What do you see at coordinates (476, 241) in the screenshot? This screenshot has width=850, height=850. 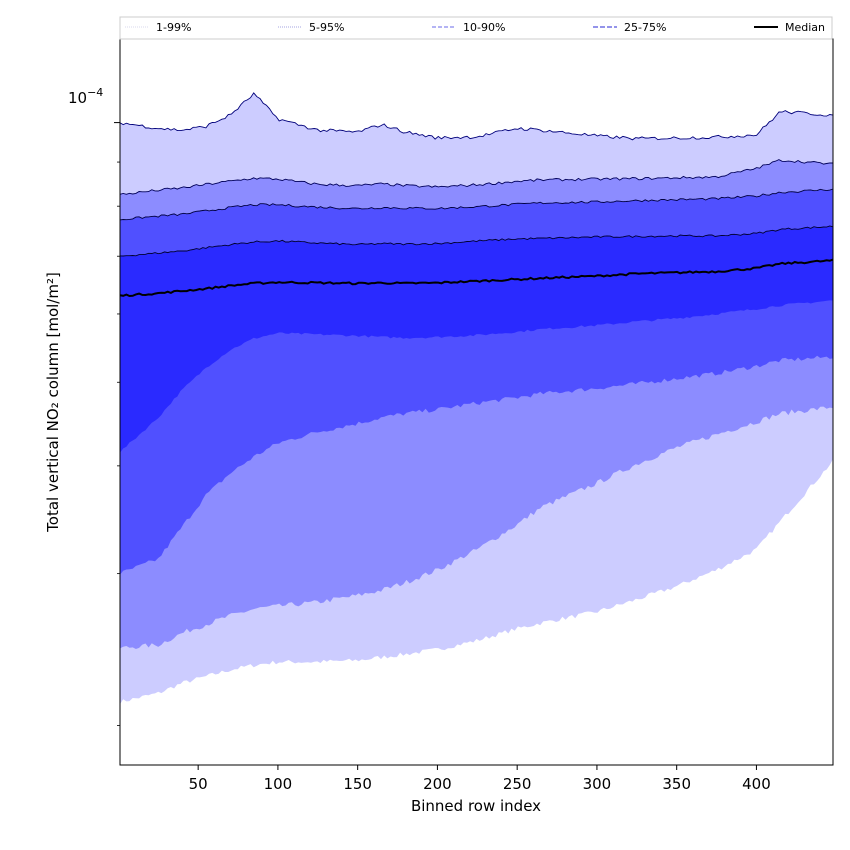 I see `line-75%` at bounding box center [476, 241].